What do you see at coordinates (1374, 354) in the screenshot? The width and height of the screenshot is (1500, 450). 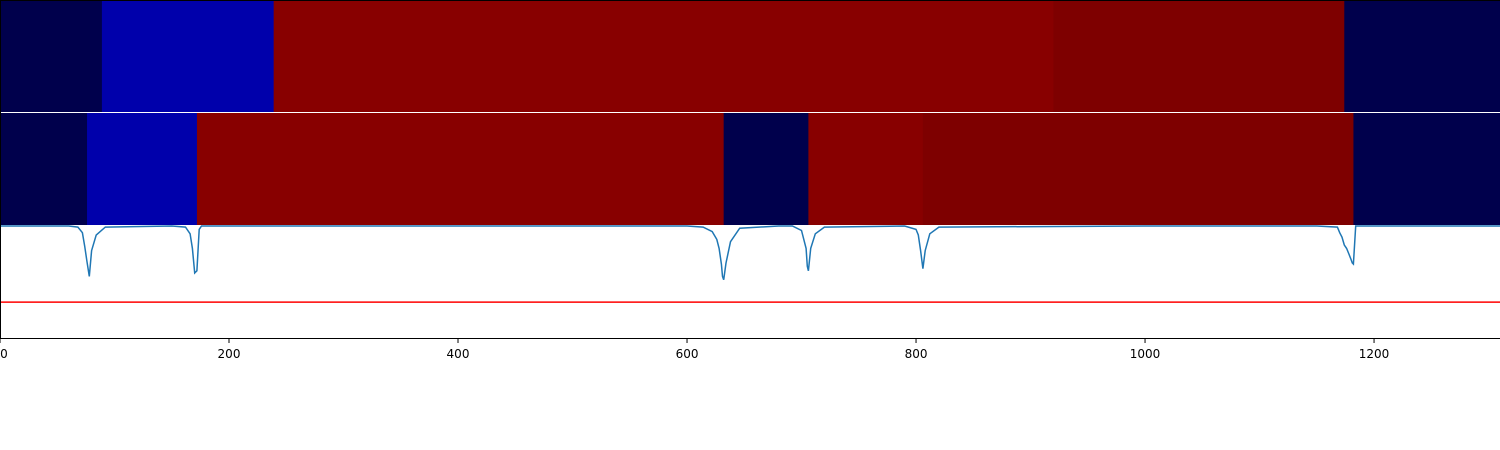 I see `x-tick-label-1200: 1200` at bounding box center [1374, 354].